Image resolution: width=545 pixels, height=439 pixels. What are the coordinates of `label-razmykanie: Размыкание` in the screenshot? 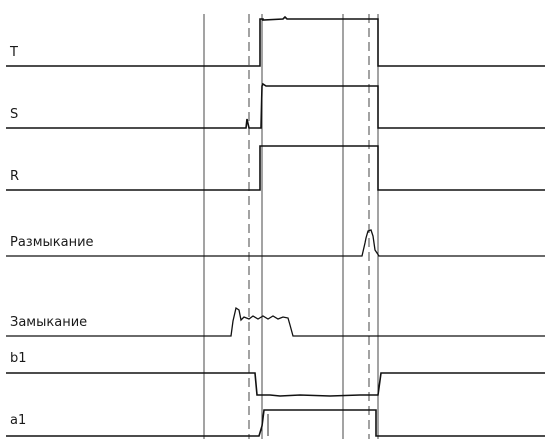 It's located at (52, 242).